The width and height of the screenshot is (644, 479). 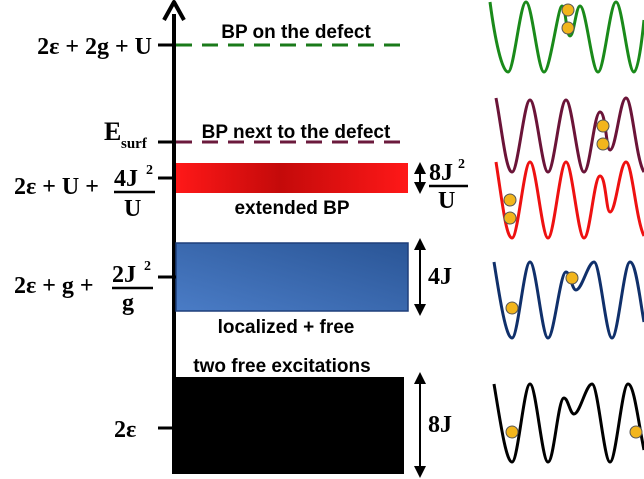 I want to click on potential-navy, so click(x=568, y=300).